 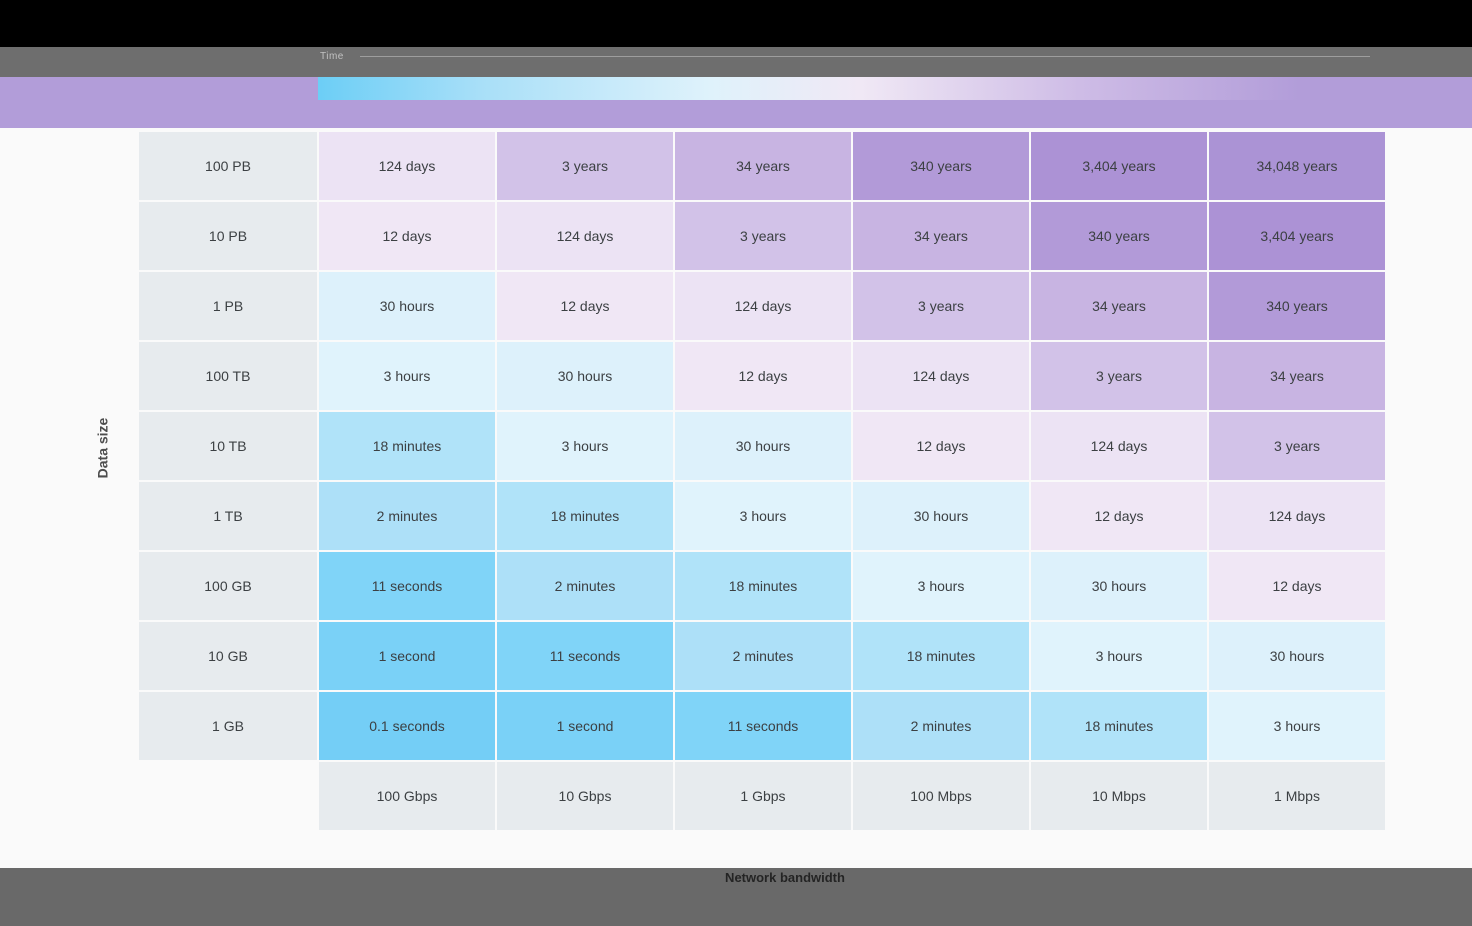 What do you see at coordinates (1297, 306) in the screenshot?
I see `heatmap-cell-1PB-1Mbps: 340 years` at bounding box center [1297, 306].